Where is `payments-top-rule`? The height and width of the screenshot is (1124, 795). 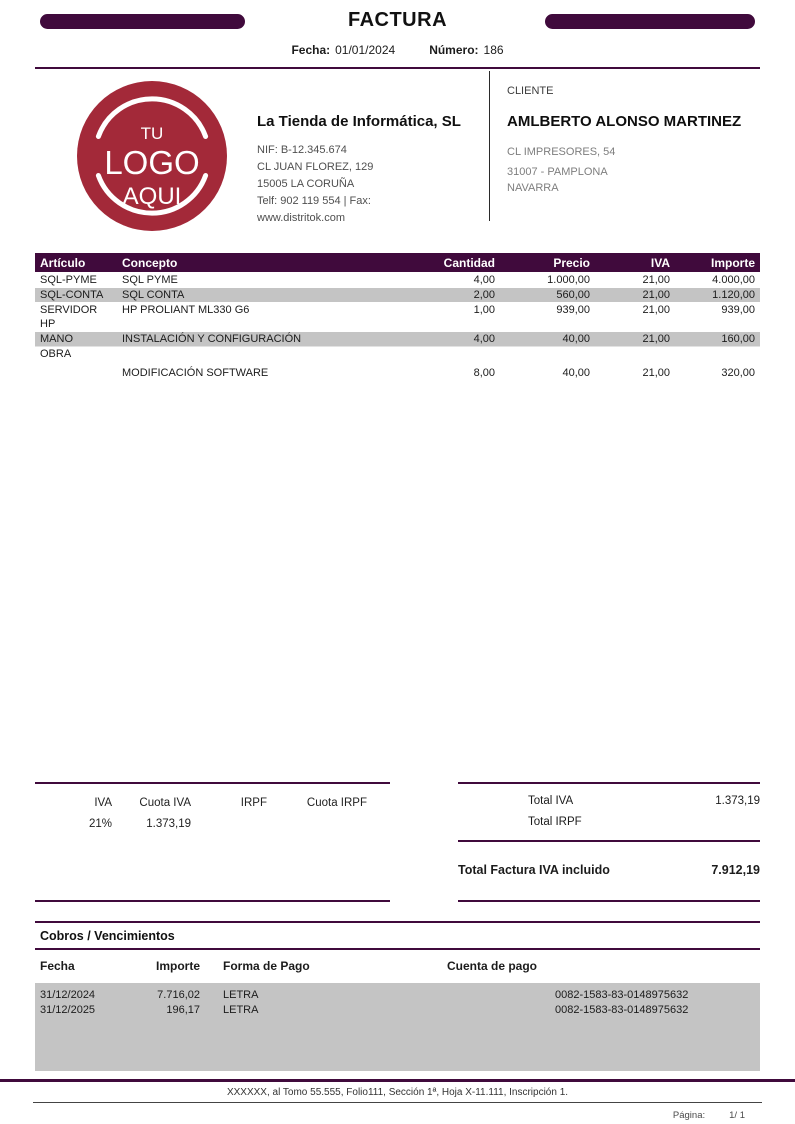 payments-top-rule is located at coordinates (397, 921).